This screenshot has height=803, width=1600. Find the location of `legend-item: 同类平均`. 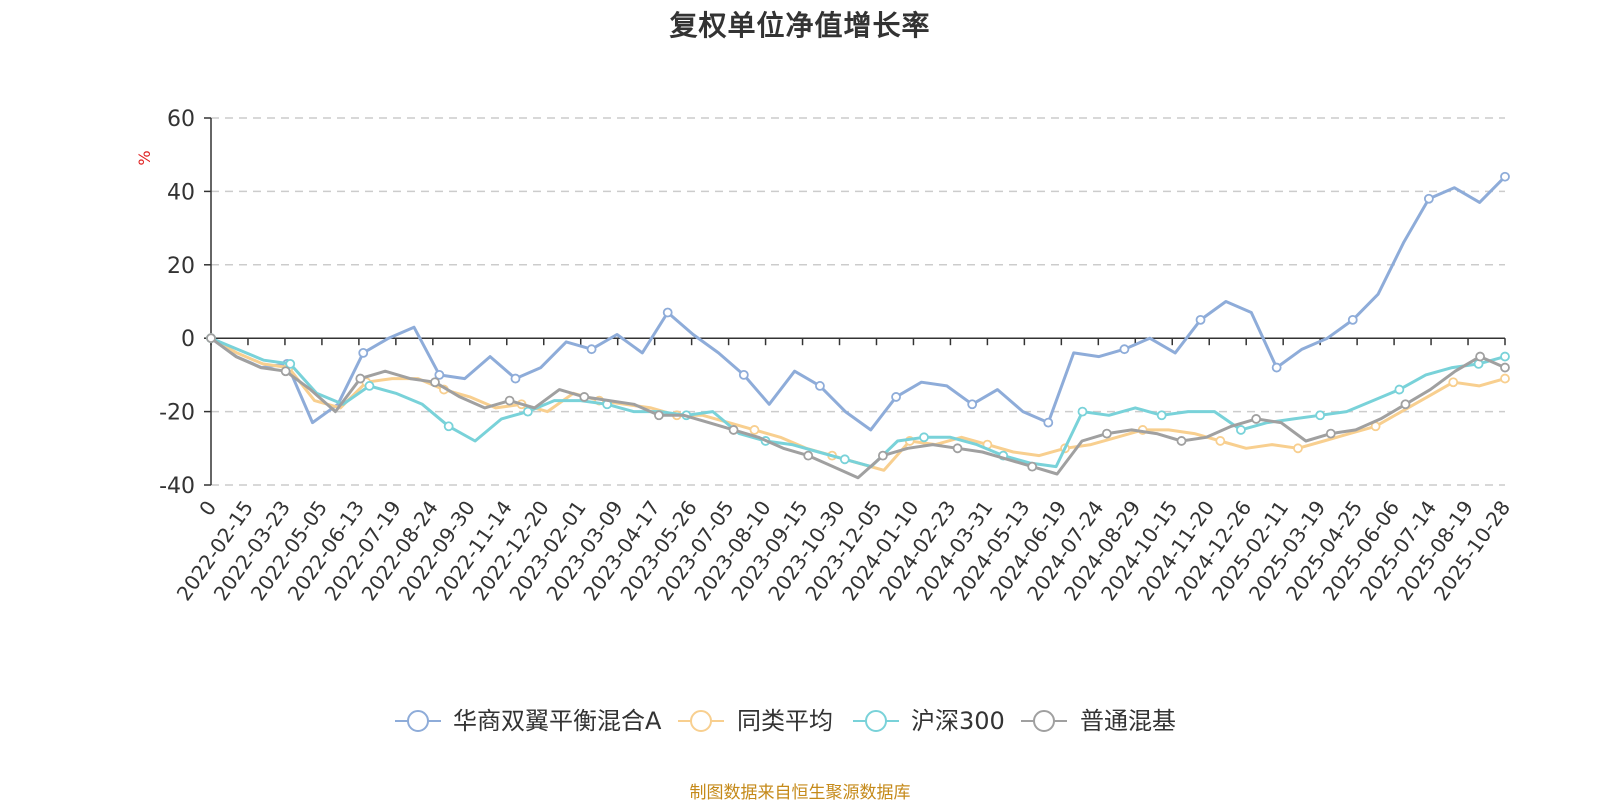

legend-item: 同类平均 is located at coordinates (755, 721).